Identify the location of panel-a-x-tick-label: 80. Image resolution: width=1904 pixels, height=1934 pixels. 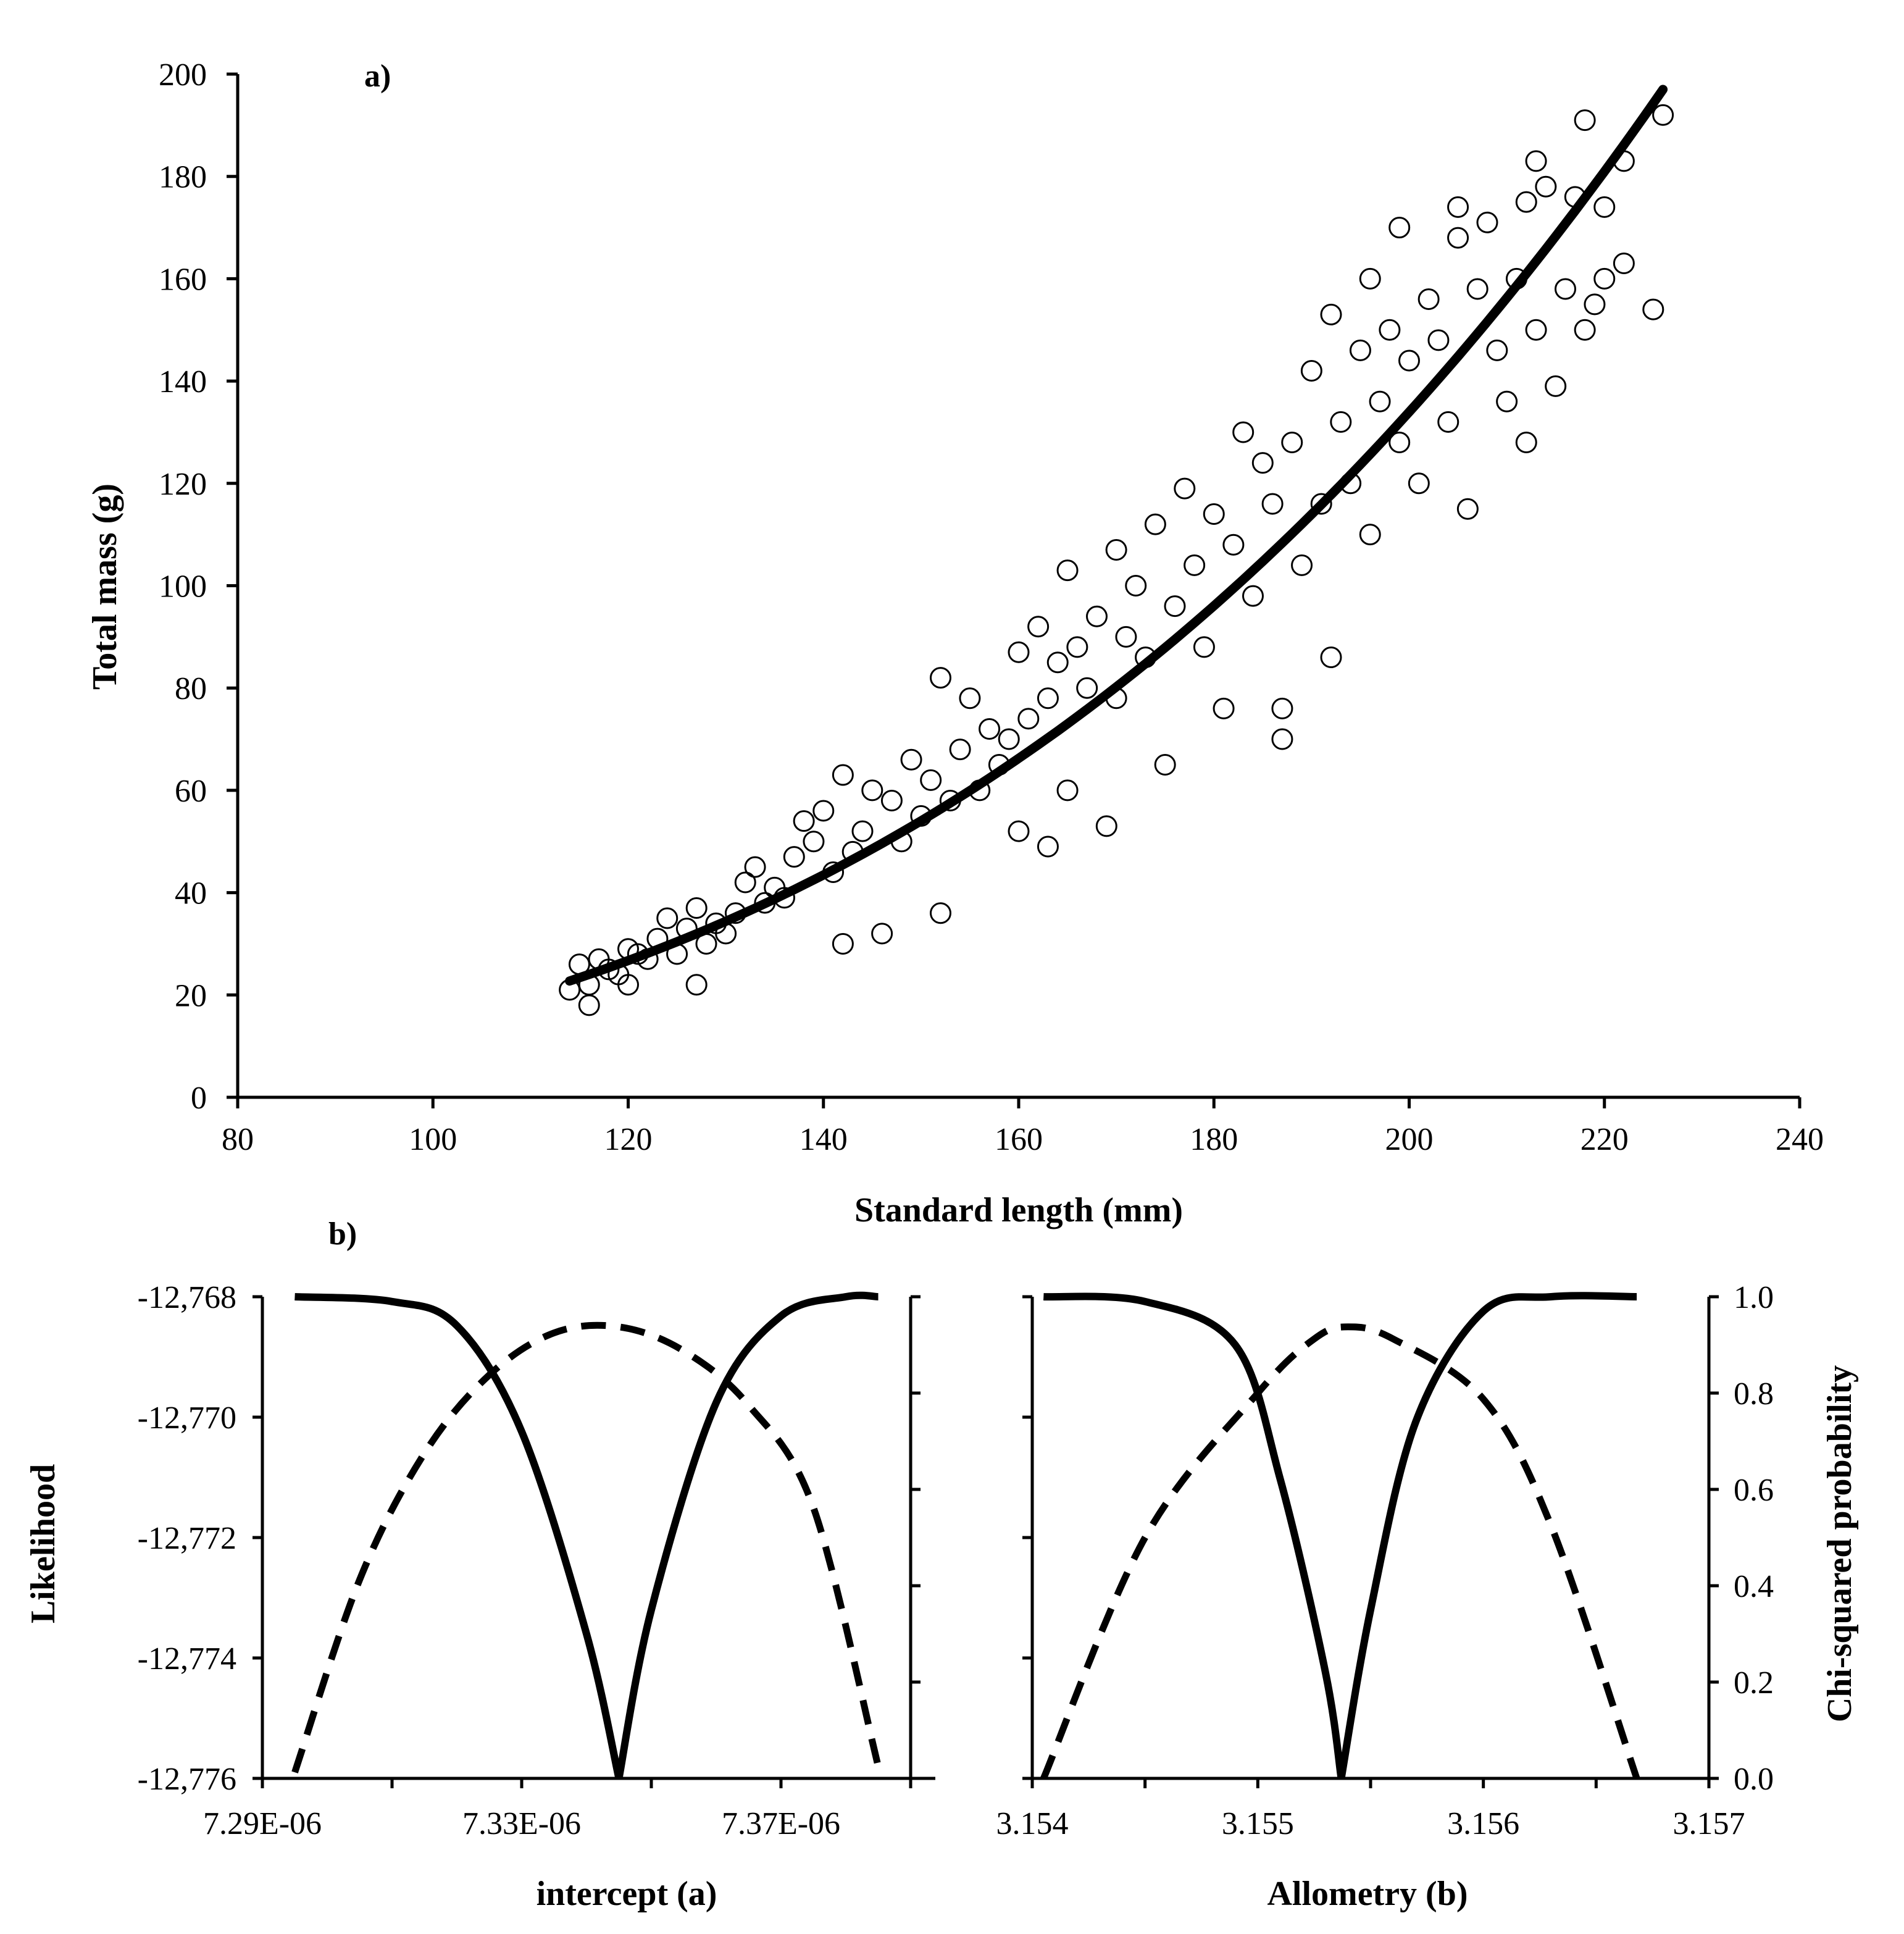
(238, 1139).